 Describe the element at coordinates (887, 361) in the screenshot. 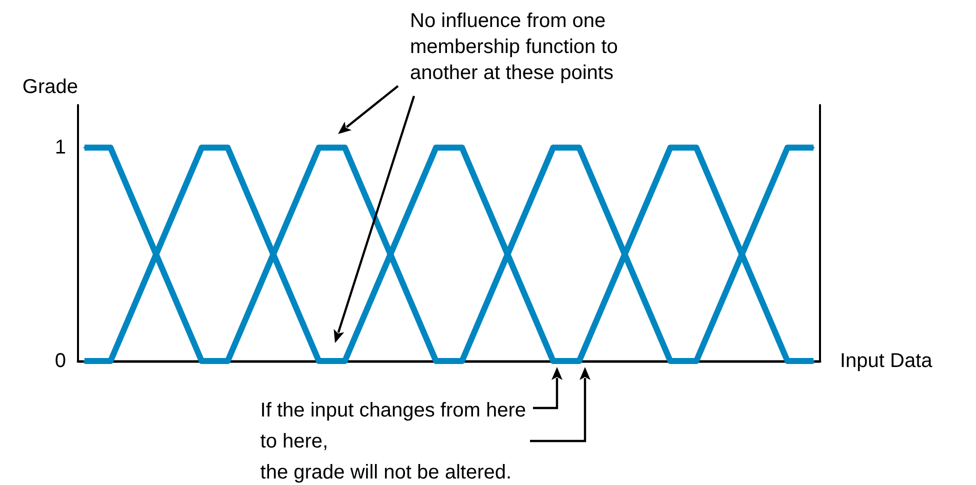

I see `x-axis-title: Input Data` at that location.